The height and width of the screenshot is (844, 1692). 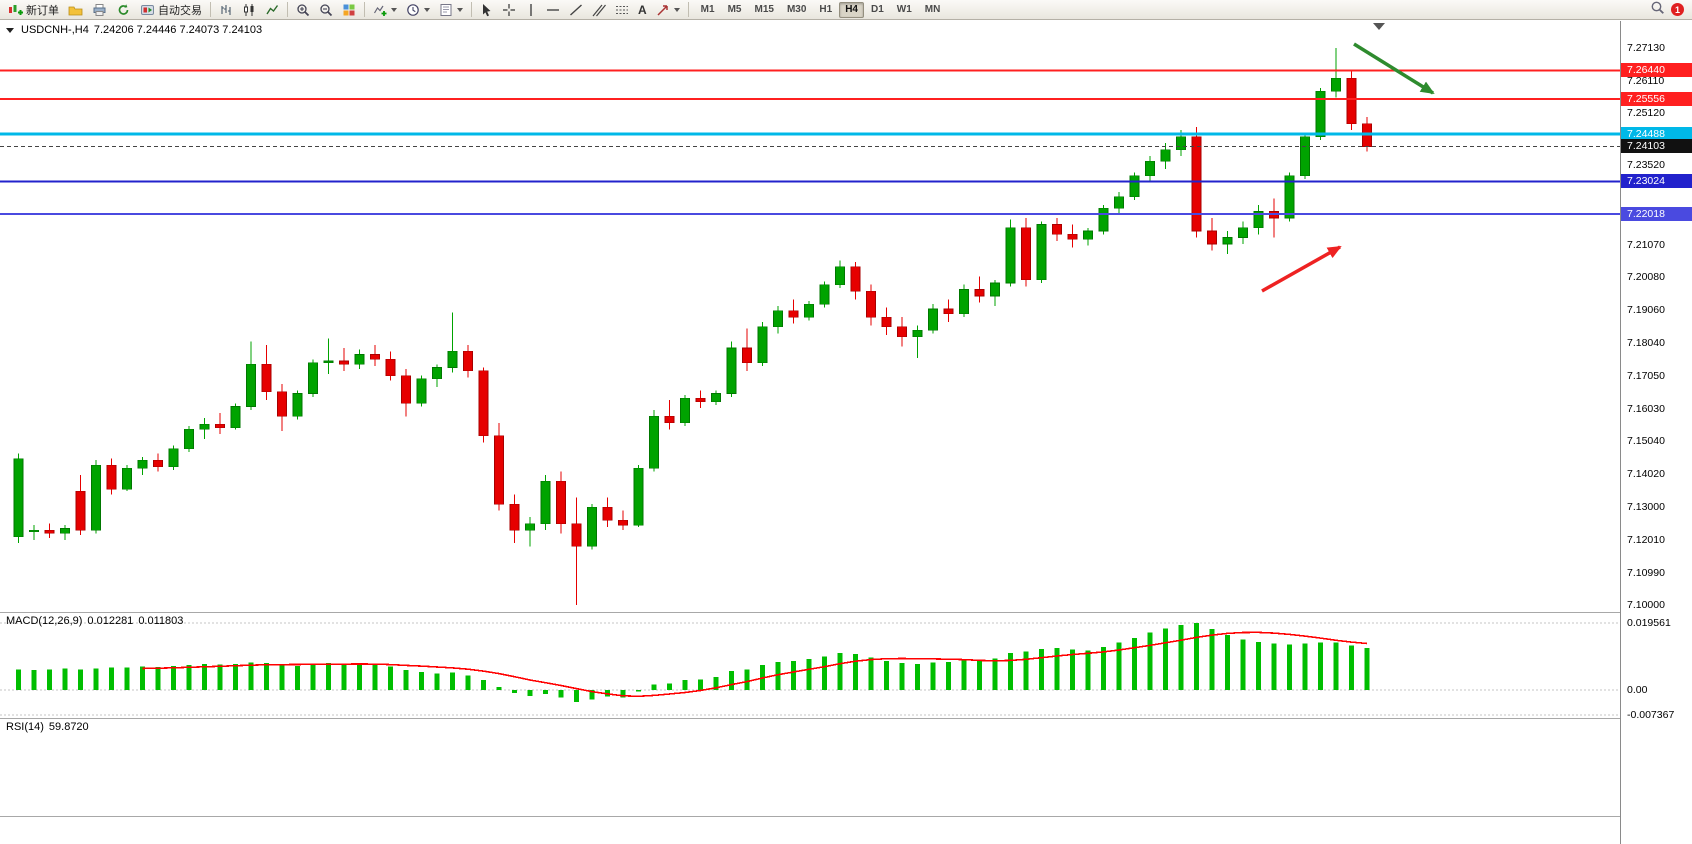 I want to click on line-chart-button, so click(x=272, y=10).